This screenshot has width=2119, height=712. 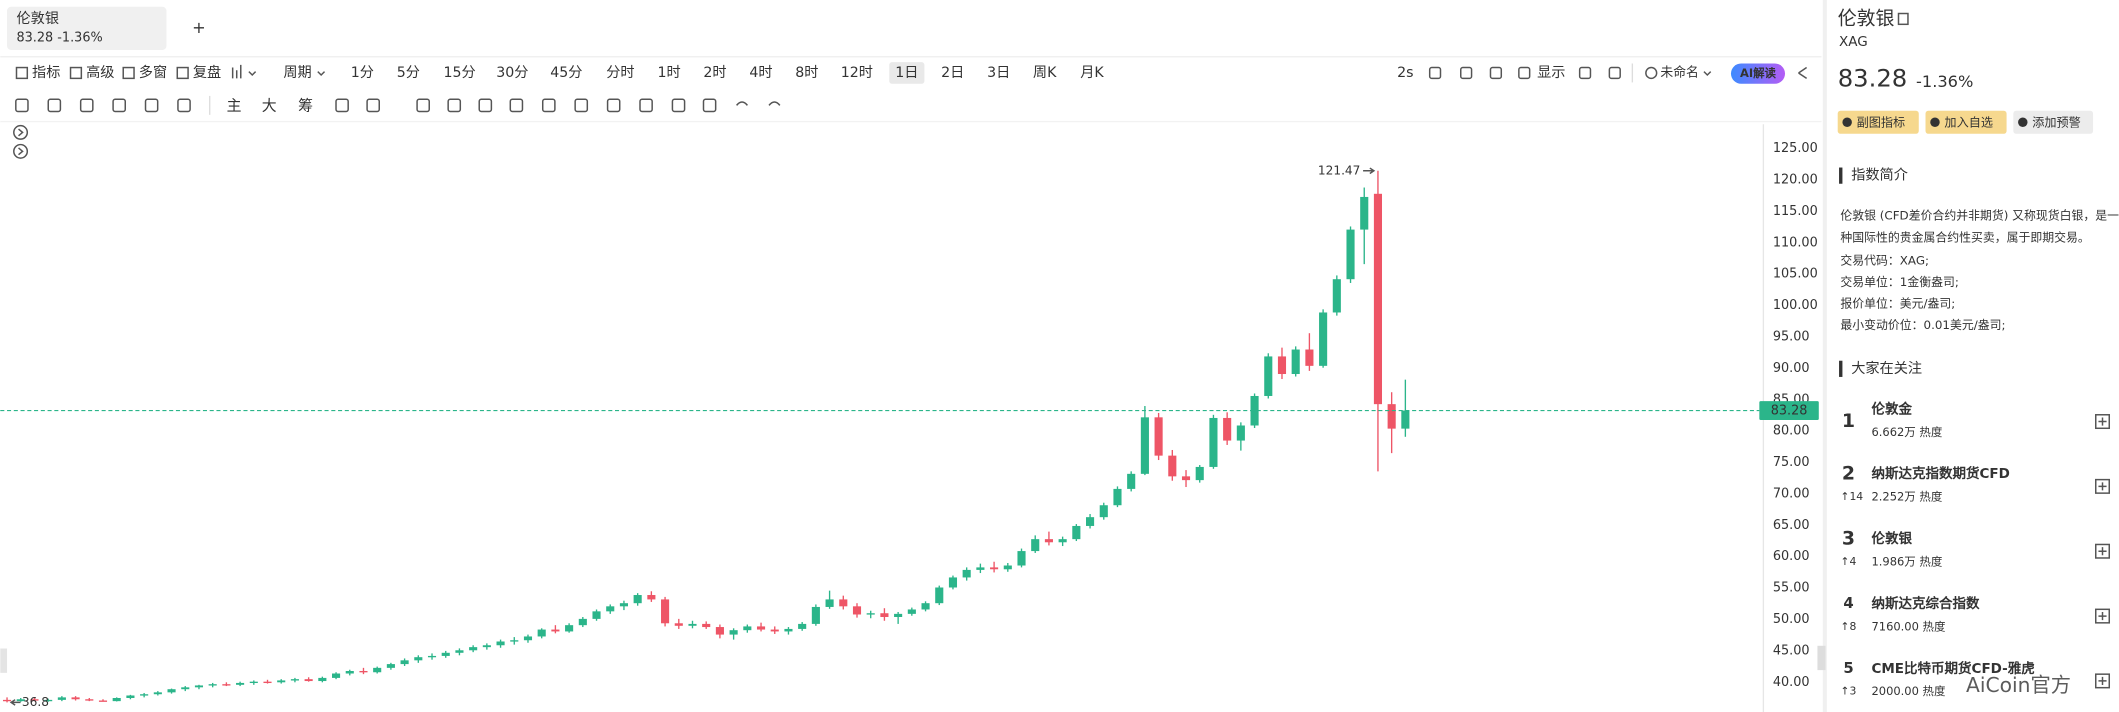 I want to click on tab, so click(x=87, y=28).